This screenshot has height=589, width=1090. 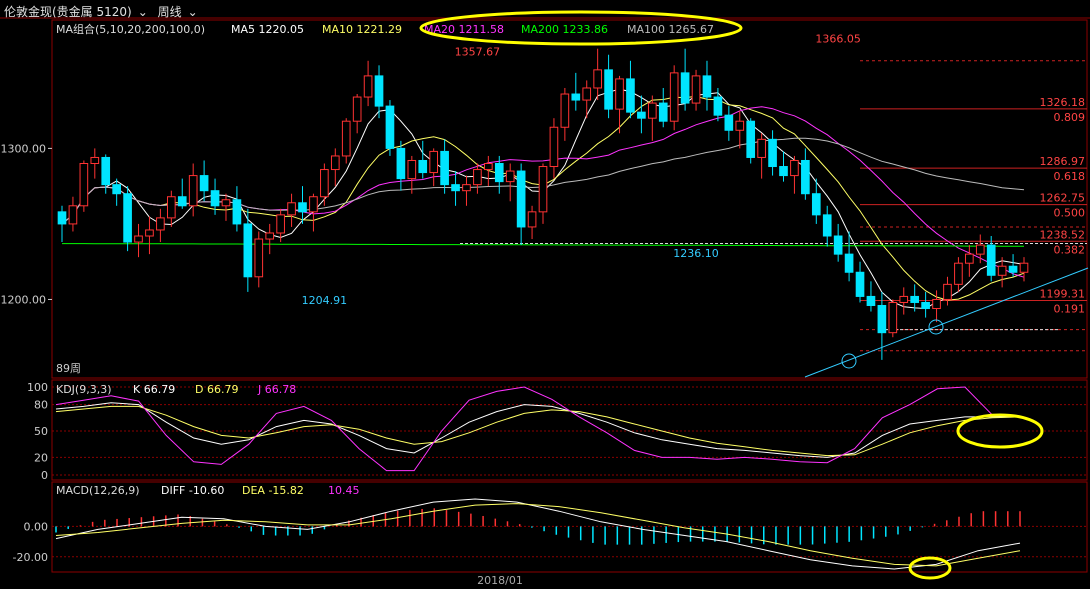 What do you see at coordinates (538, 534) in the screenshot?
I see `macd-diff-line` at bounding box center [538, 534].